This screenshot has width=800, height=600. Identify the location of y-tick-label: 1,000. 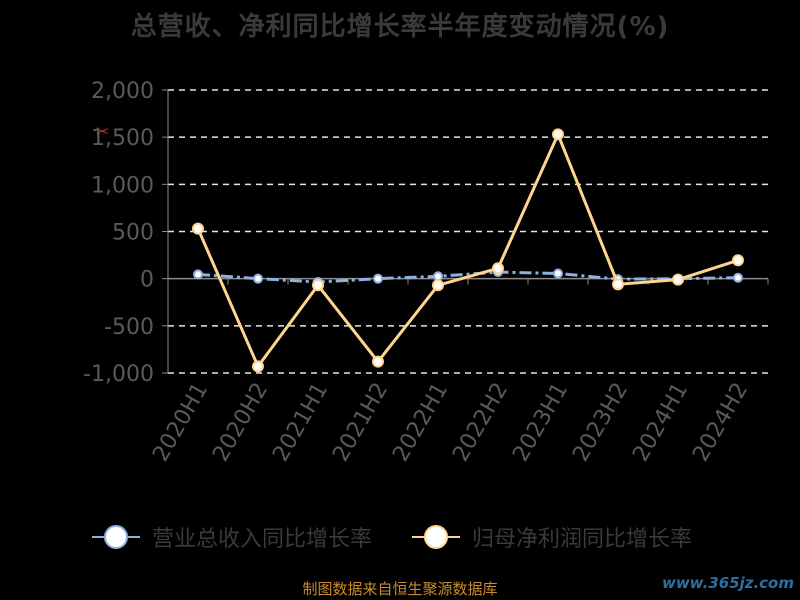
(122, 185).